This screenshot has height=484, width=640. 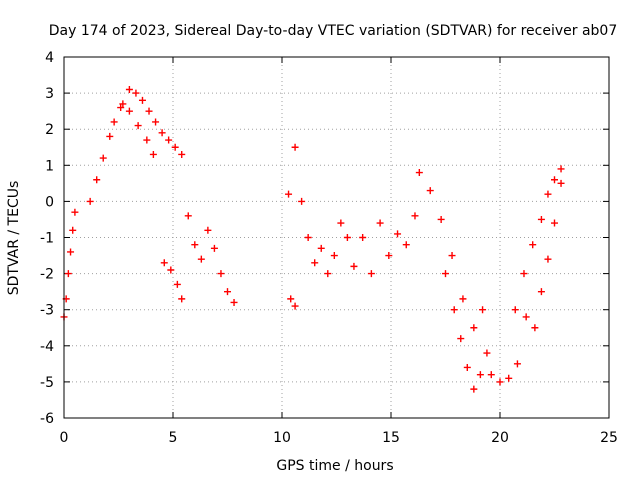 What do you see at coordinates (49, 130) in the screenshot?
I see `y-tick-label: 2` at bounding box center [49, 130].